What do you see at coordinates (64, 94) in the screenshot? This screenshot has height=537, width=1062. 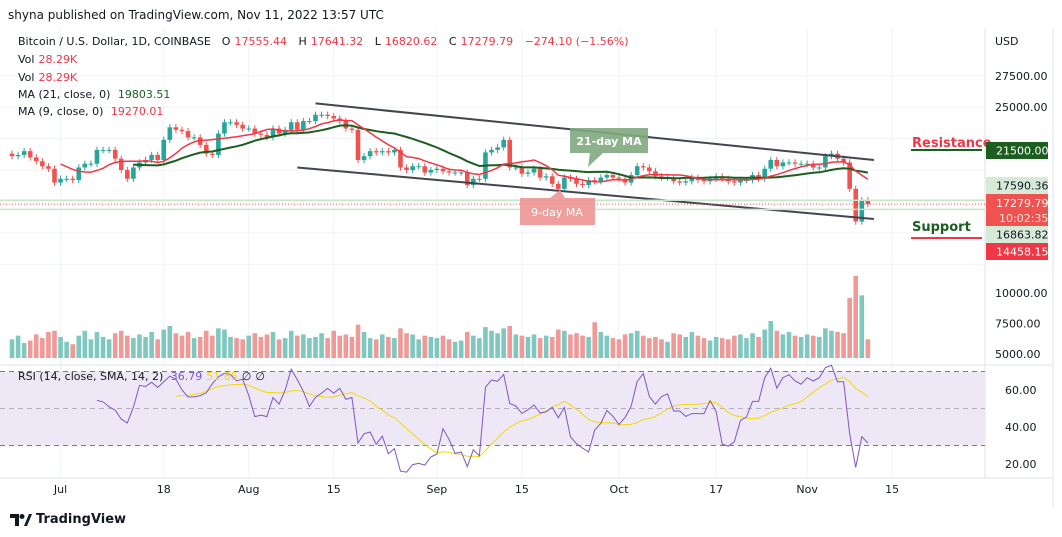 I see `ma21-label: MA (21, close, 0)` at bounding box center [64, 94].